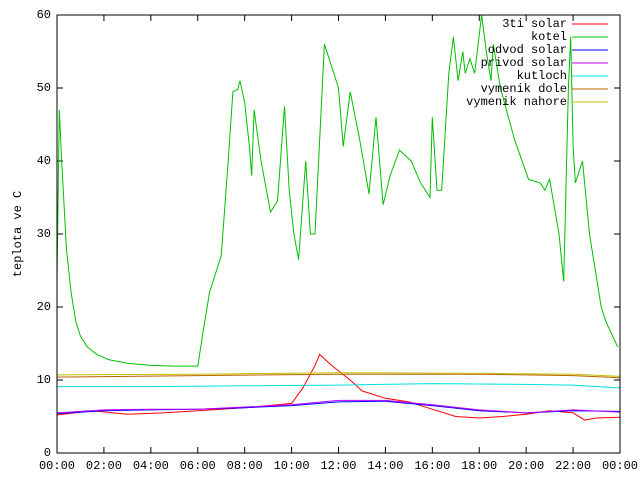 The width and height of the screenshot is (640, 480). I want to click on y-tick-label: 30, so click(44, 234).